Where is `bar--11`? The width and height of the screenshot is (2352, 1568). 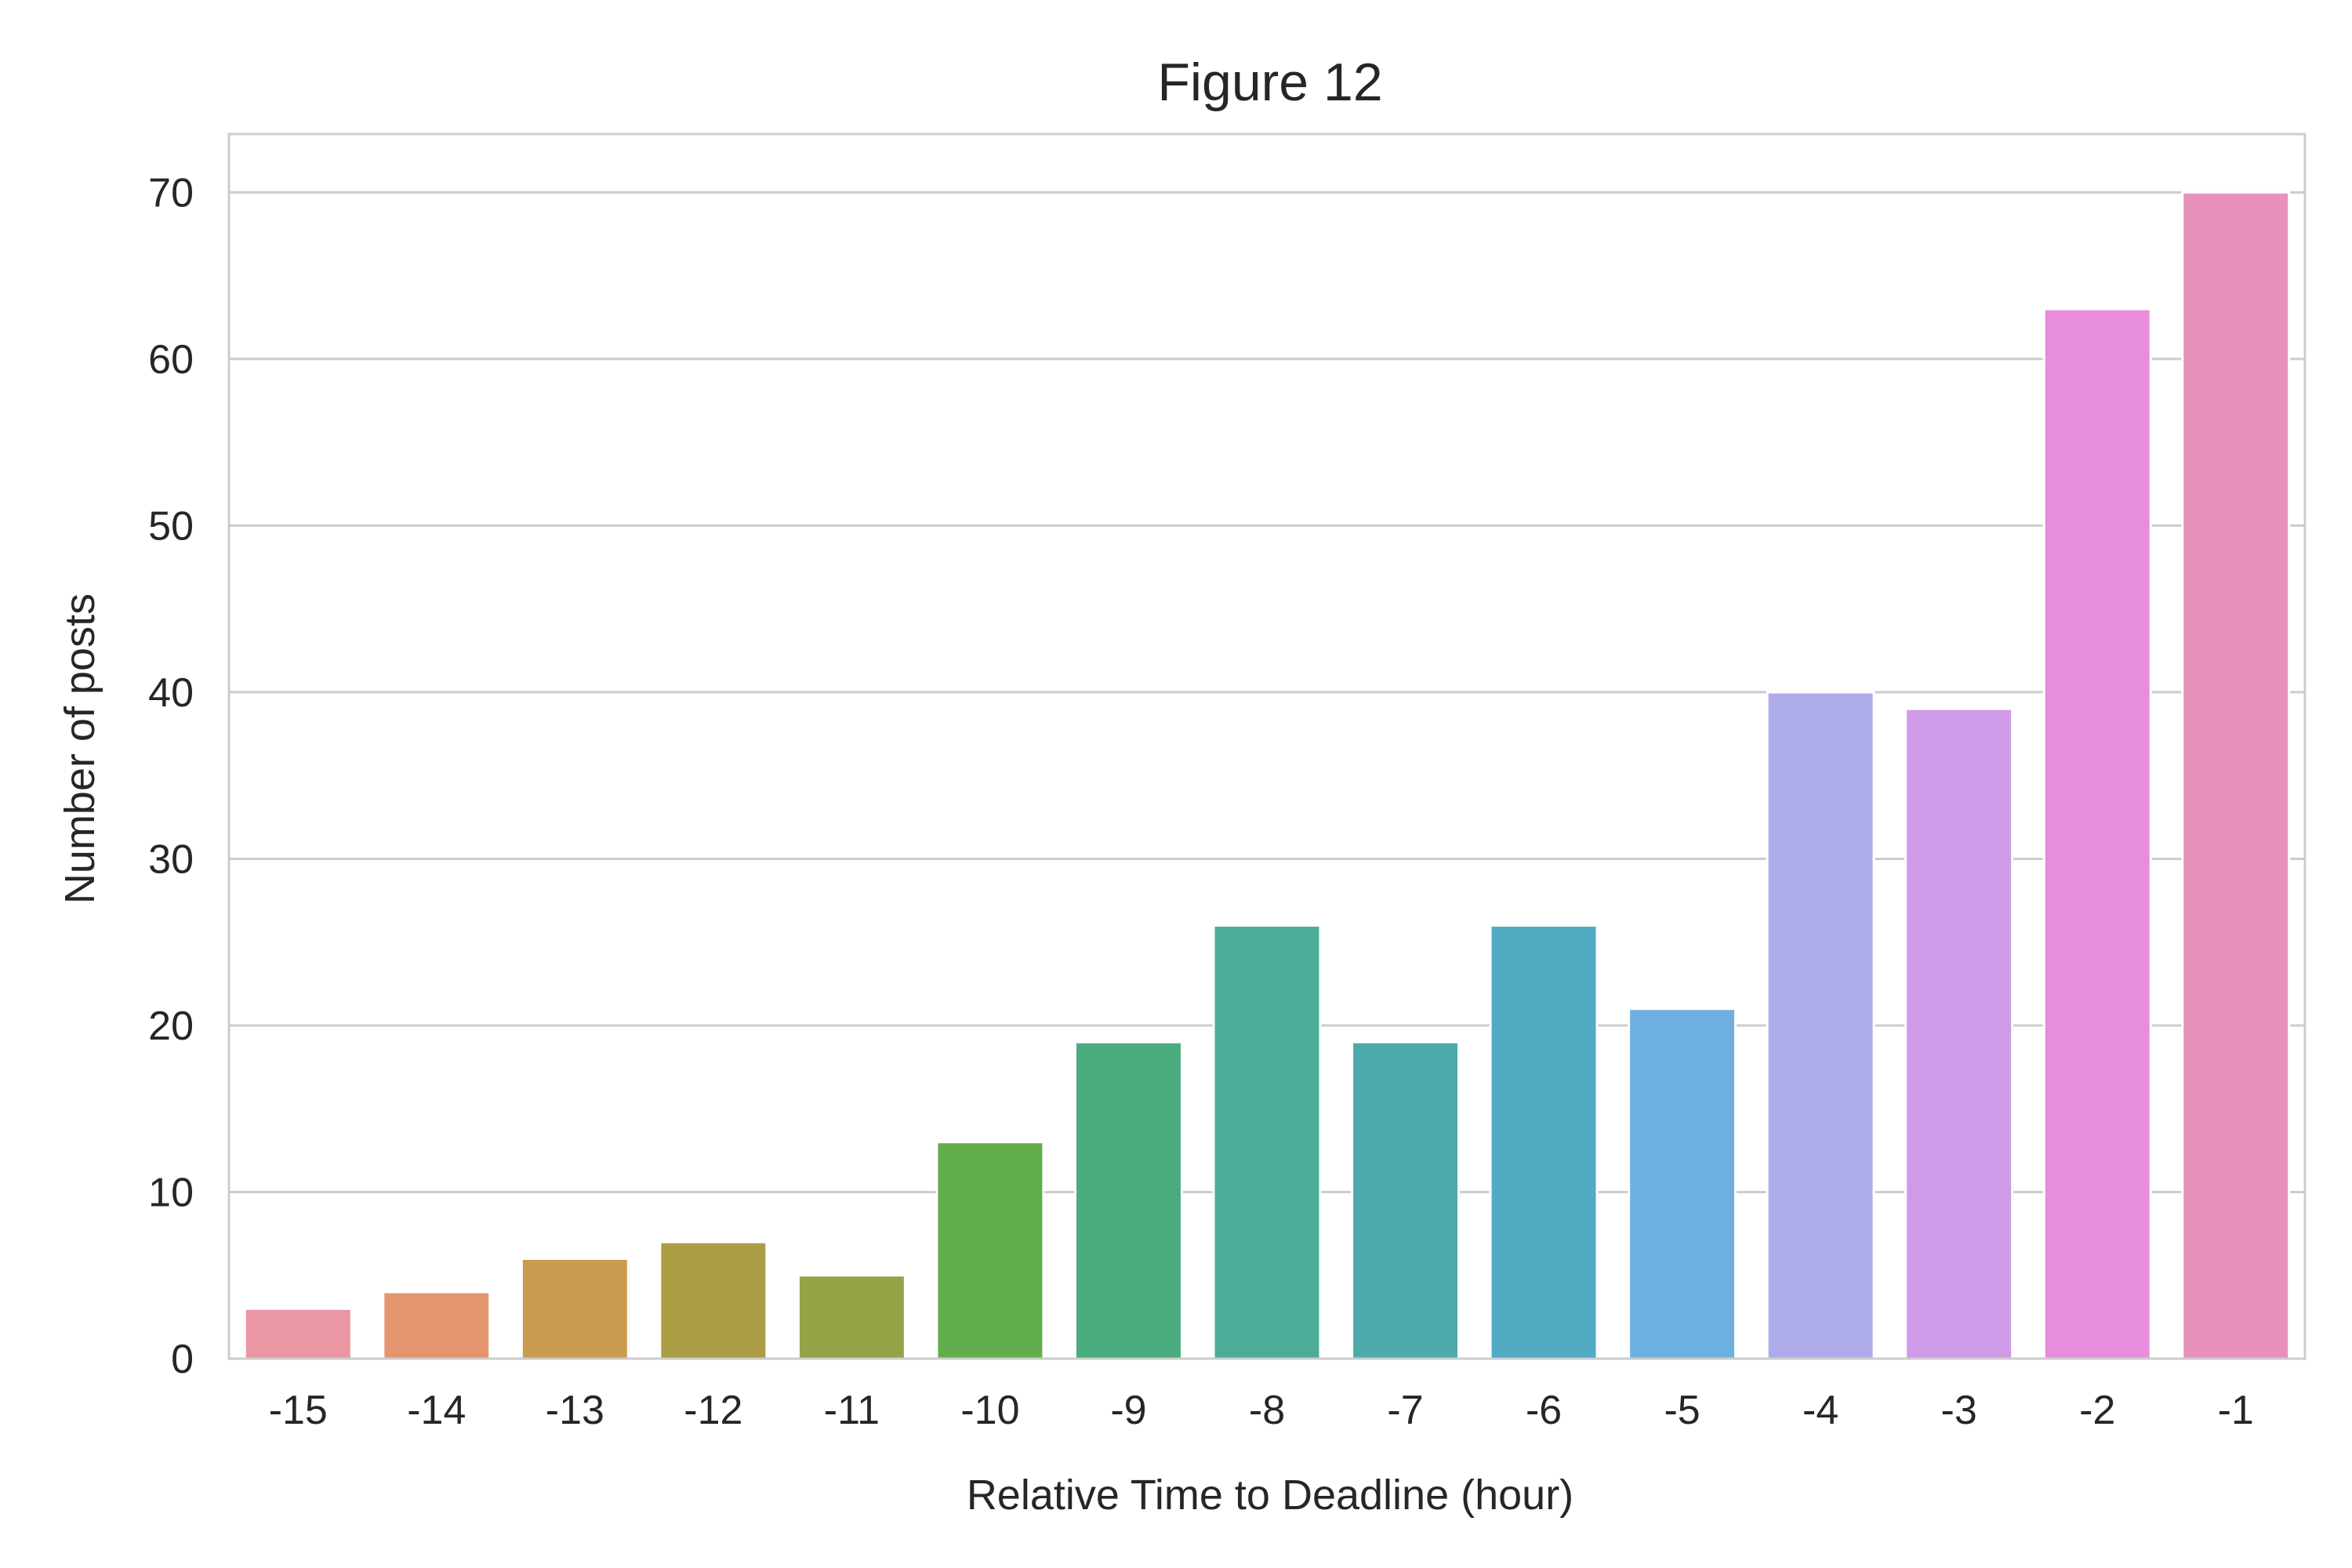
bar--11 is located at coordinates (851, 1317).